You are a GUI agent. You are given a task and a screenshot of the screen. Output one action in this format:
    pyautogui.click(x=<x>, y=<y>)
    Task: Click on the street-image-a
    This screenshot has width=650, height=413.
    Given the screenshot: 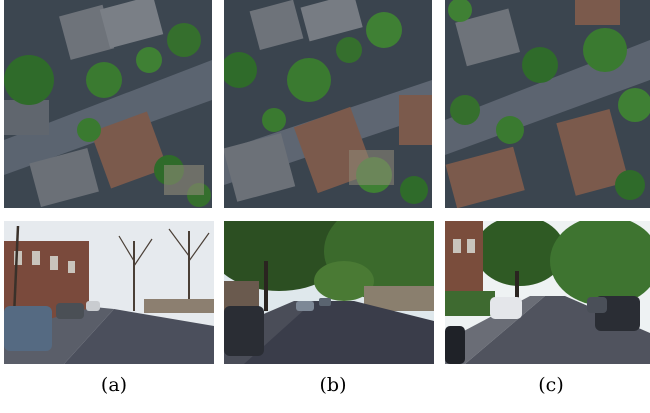 What is the action you would take?
    pyautogui.click(x=109, y=292)
    